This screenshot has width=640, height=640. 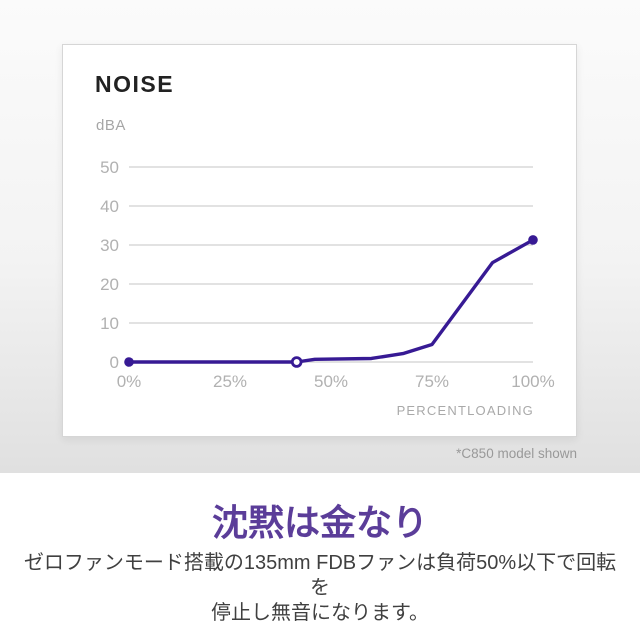 What do you see at coordinates (135, 84) in the screenshot?
I see `chart-title: NOISE` at bounding box center [135, 84].